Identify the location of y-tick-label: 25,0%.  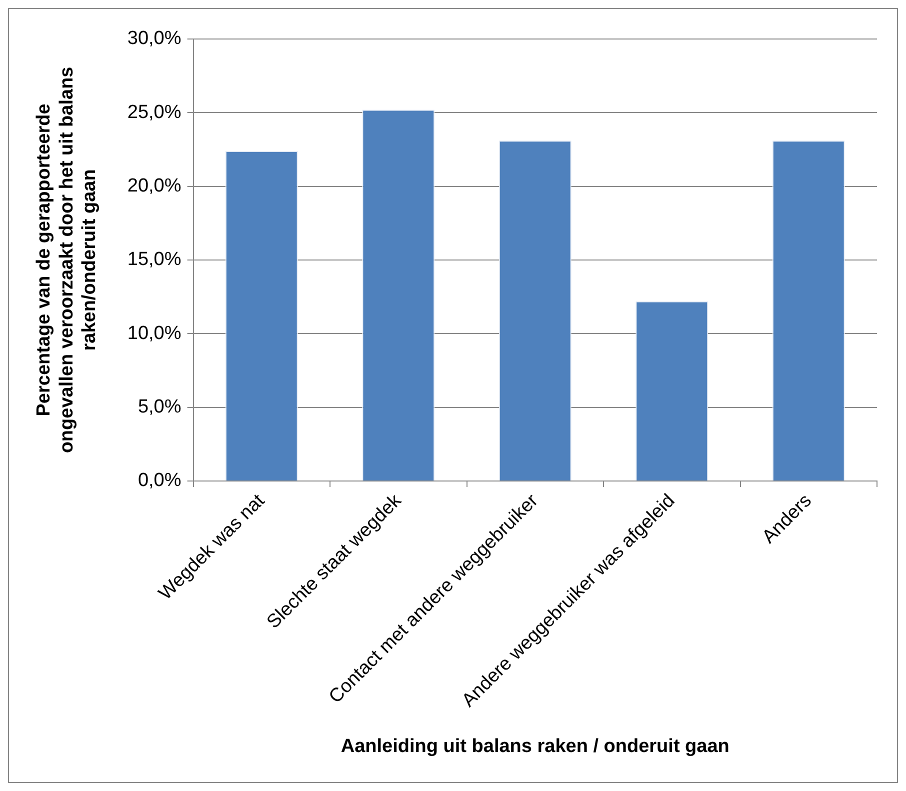
(154, 112).